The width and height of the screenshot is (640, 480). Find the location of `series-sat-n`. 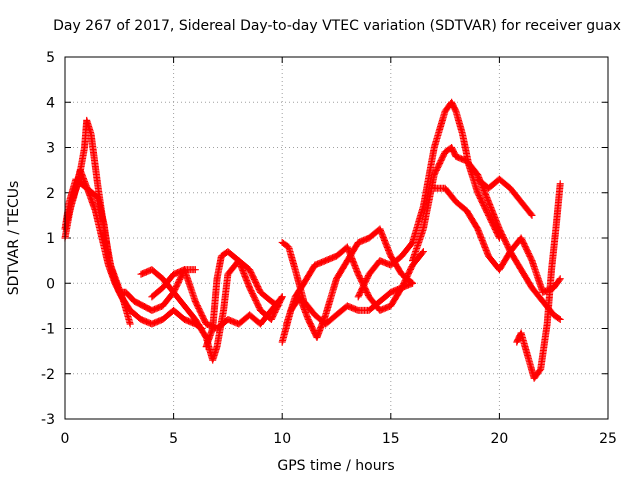

series-sat-n is located at coordinates (538, 281).